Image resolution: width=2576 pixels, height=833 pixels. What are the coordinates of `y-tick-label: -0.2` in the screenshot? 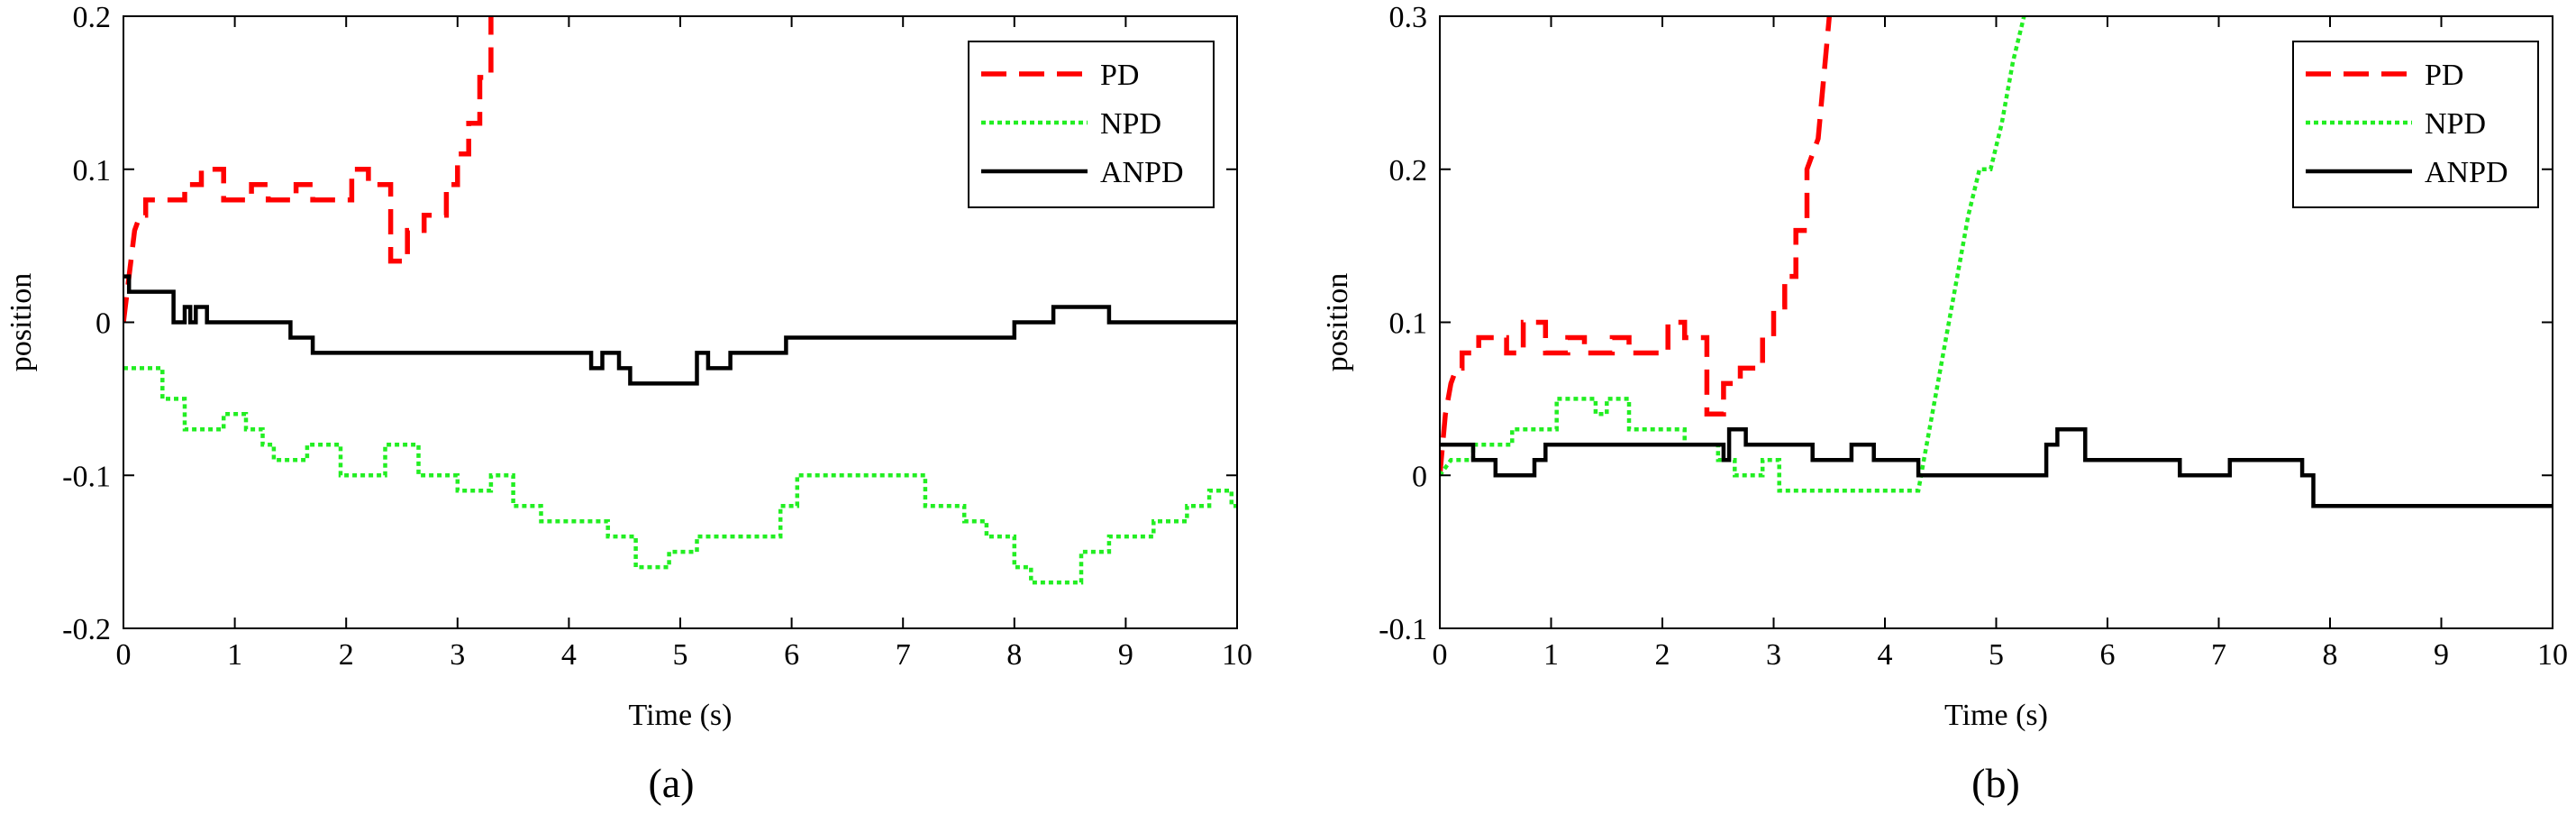 It's located at (86, 629).